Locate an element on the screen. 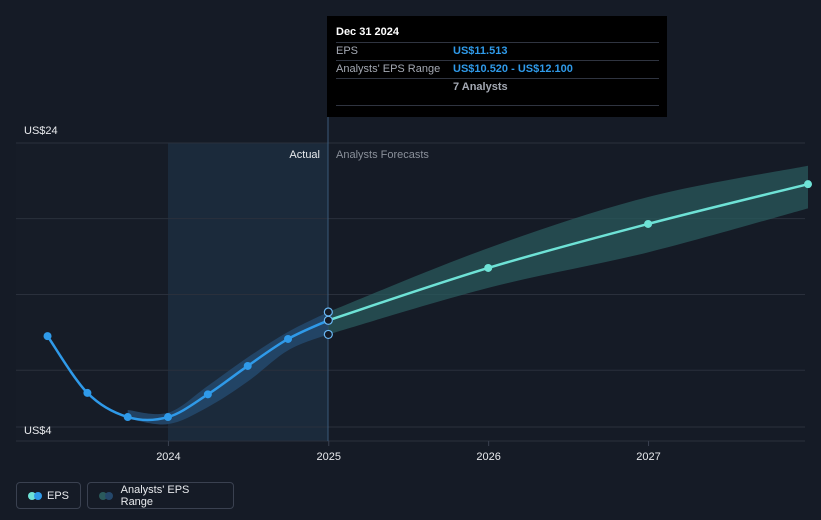 The width and height of the screenshot is (821, 520). legend-range-label: Analysts' EPS Range is located at coordinates (155, 495).